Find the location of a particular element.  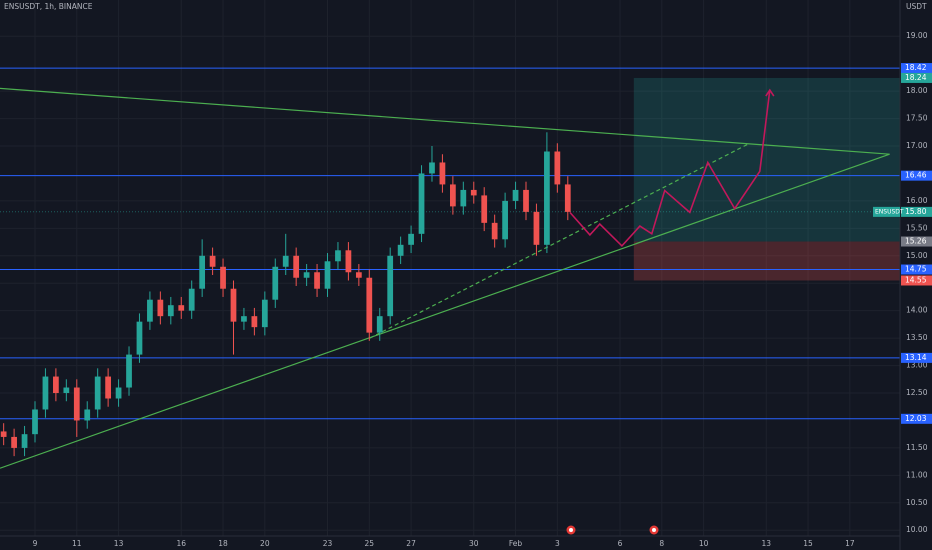

y-tick-label: 11.50 is located at coordinates (917, 447).